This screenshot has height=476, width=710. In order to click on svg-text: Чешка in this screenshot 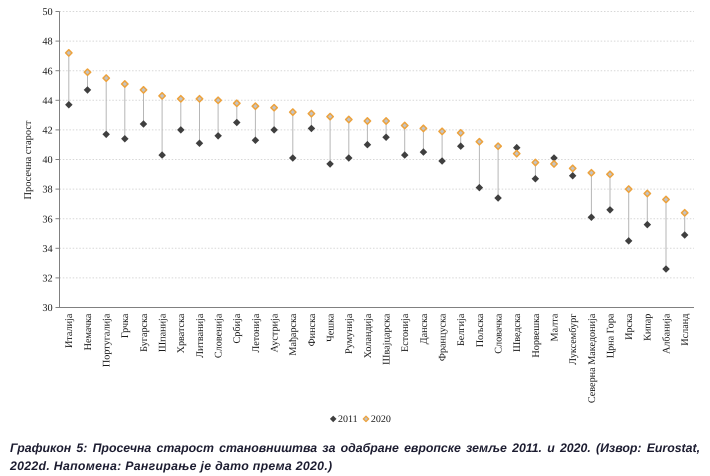, I will do `click(331, 327)`.